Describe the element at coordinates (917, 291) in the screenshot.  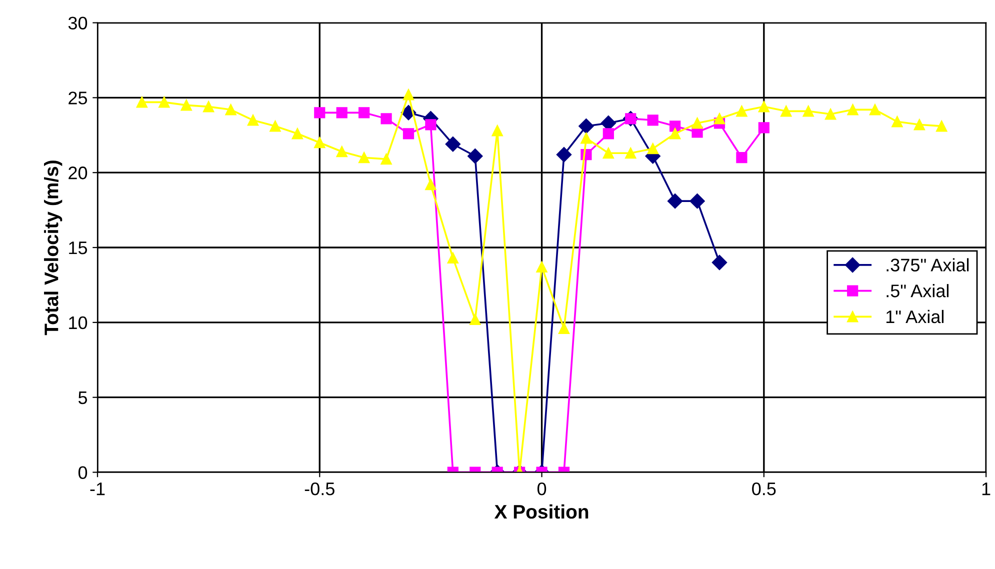
I see `legend-label: .5" Axial` at that location.